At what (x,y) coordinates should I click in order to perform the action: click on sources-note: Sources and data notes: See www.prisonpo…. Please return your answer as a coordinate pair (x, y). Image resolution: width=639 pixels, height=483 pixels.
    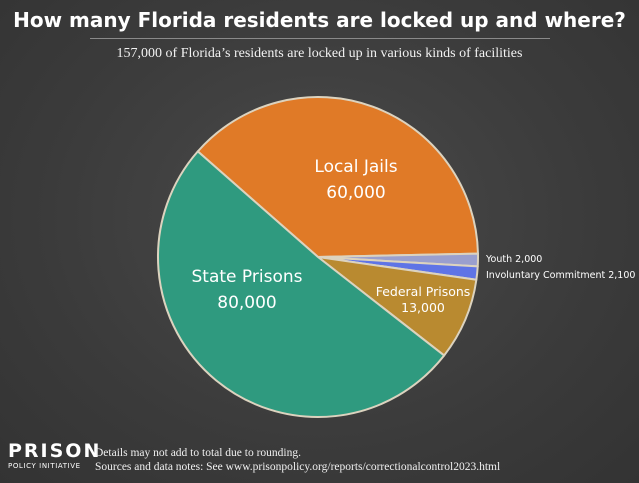
    Looking at the image, I should click on (298, 467).